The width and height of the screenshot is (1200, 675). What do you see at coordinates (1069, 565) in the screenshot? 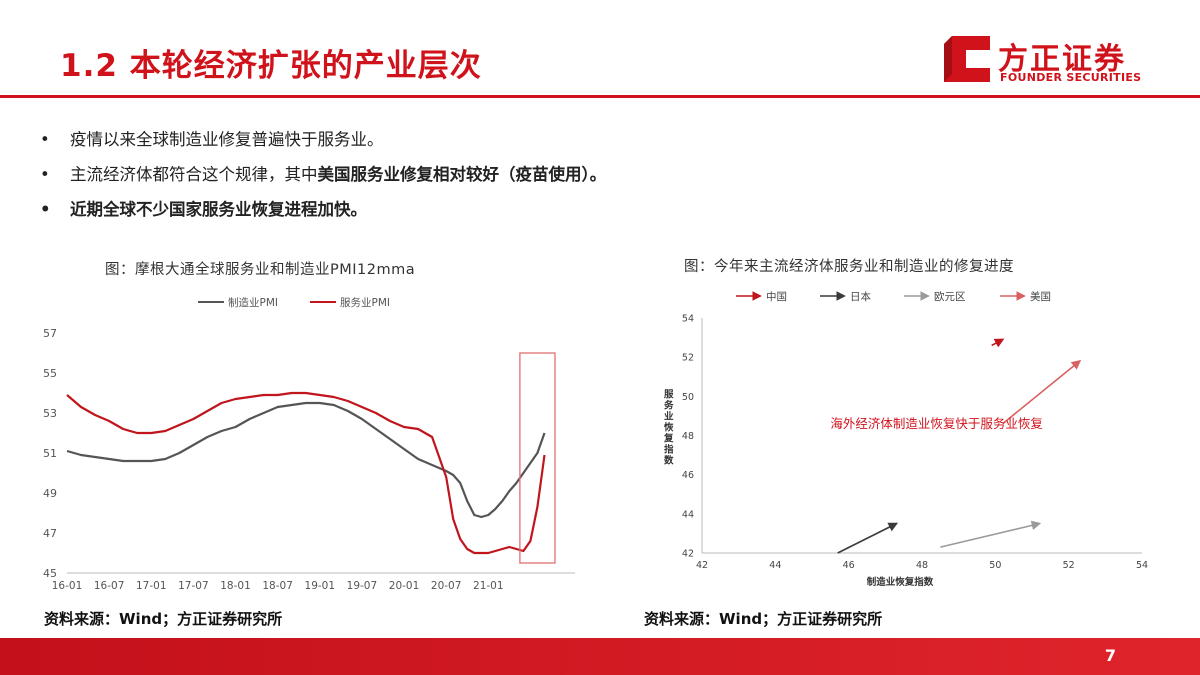
I see `right-x-tick-5: 52` at bounding box center [1069, 565].